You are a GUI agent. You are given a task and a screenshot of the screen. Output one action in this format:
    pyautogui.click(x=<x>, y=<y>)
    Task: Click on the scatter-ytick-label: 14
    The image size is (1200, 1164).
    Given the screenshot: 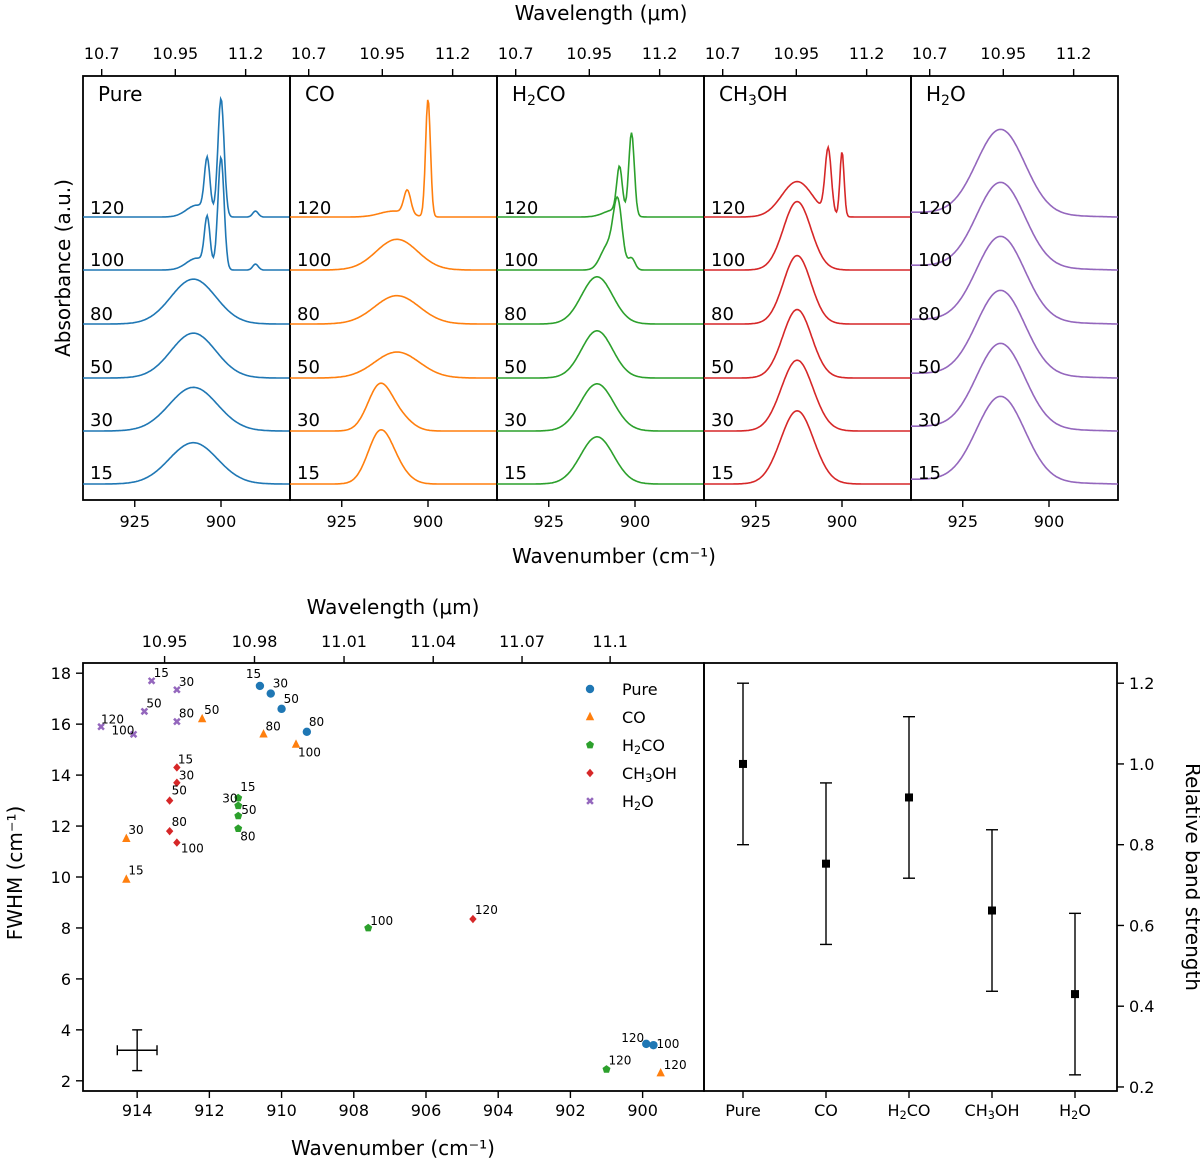 What is the action you would take?
    pyautogui.click(x=61, y=775)
    